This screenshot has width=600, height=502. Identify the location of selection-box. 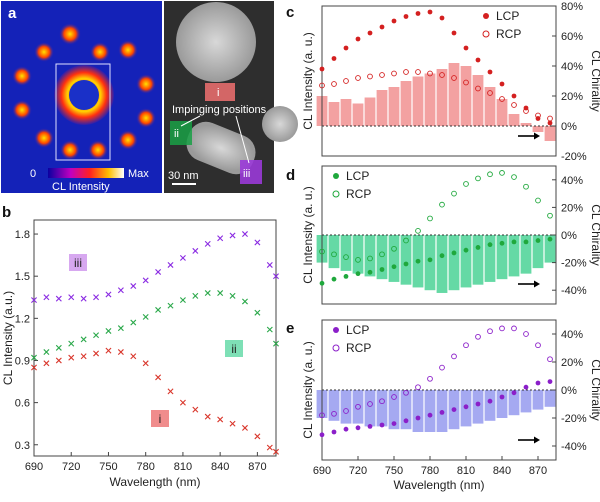
(83, 112).